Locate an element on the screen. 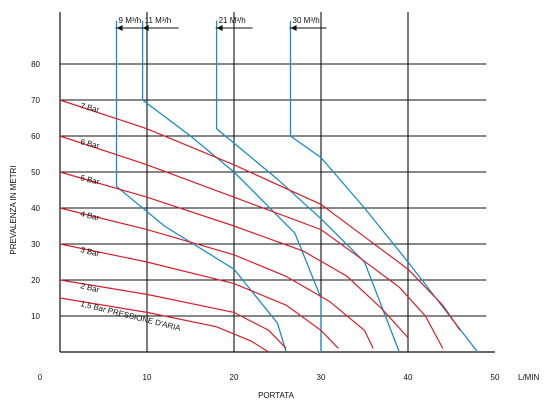 Image resolution: width=544 pixels, height=401 pixels. x-axis-unit: L/MIN is located at coordinates (529, 377).